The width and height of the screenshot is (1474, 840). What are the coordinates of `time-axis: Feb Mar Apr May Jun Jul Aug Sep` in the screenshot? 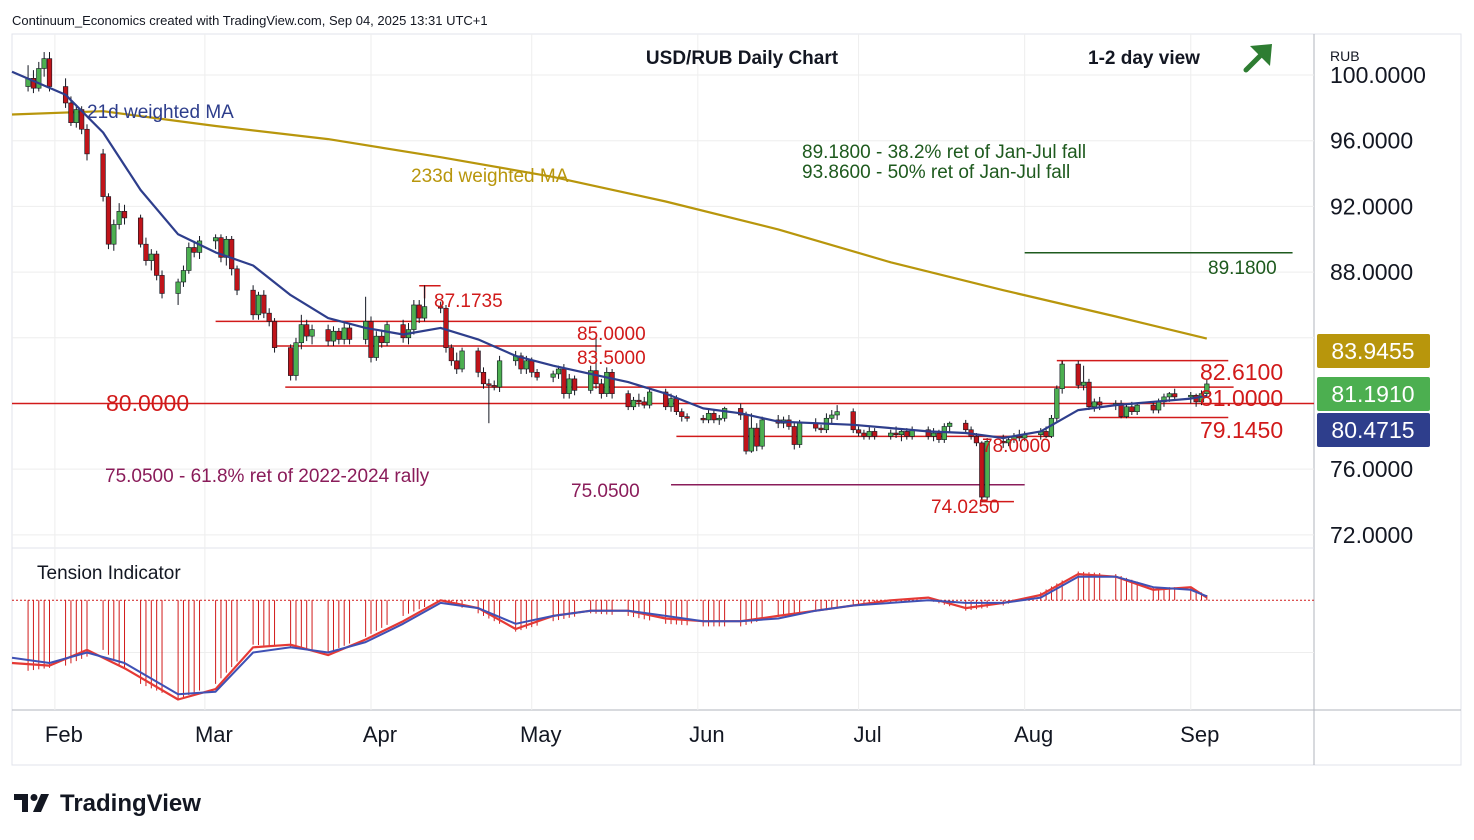 It's located at (632, 734).